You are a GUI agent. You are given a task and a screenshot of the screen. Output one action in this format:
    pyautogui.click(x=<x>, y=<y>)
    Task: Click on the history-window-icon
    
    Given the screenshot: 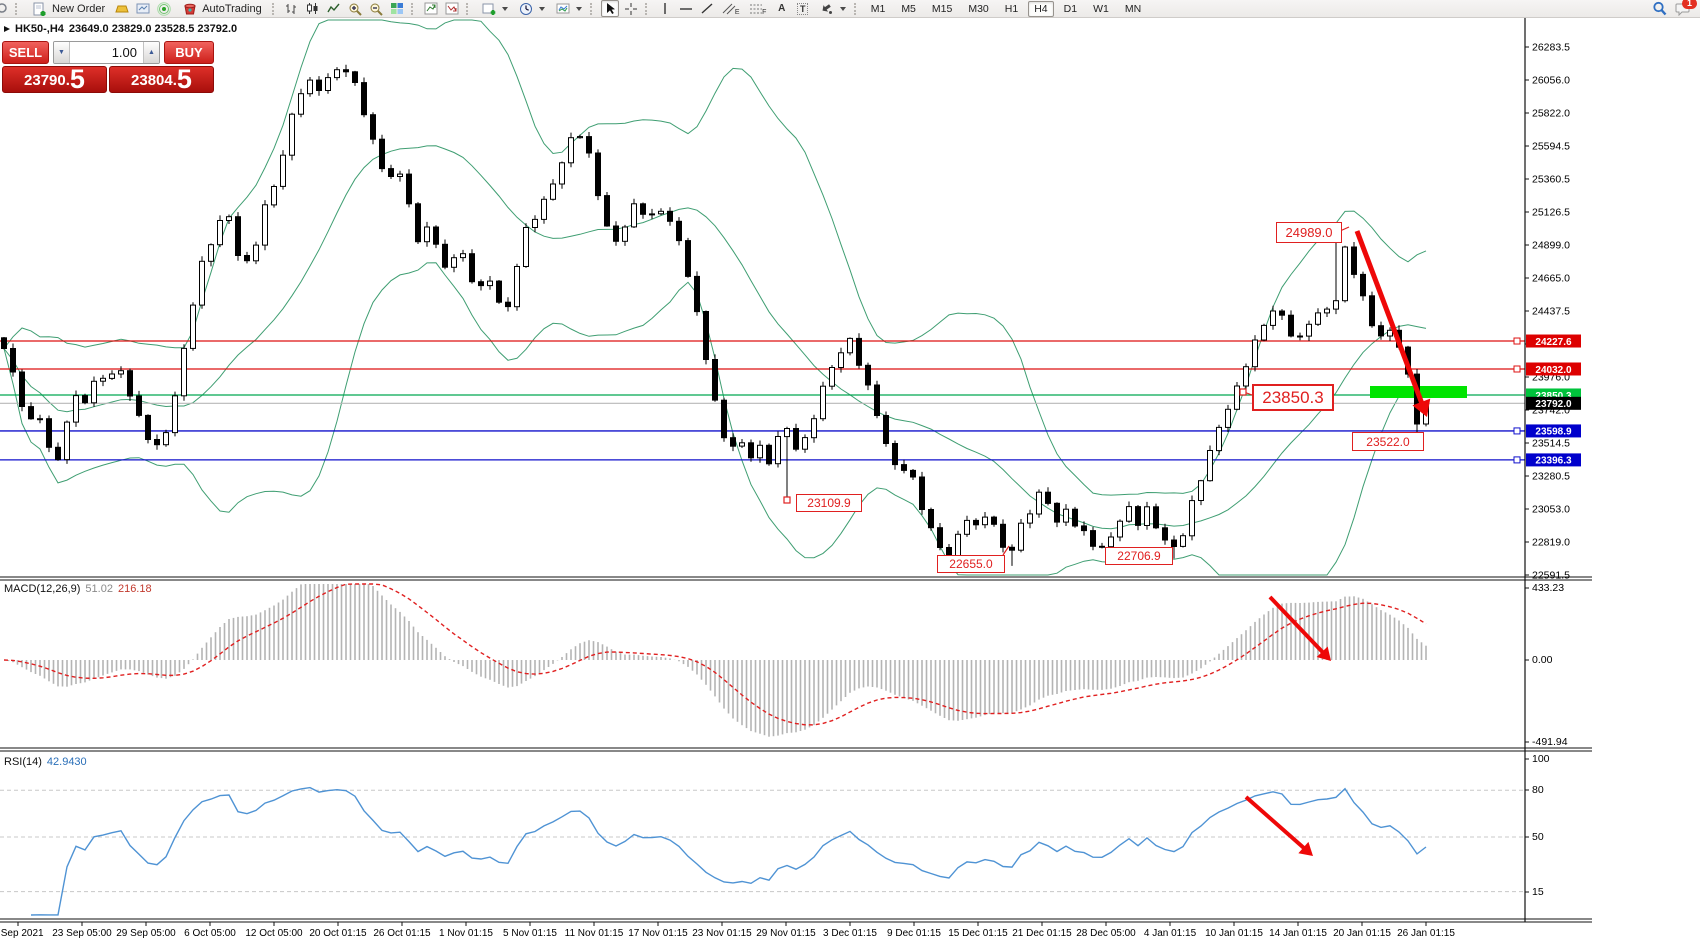 What is the action you would take?
    pyautogui.click(x=143, y=8)
    